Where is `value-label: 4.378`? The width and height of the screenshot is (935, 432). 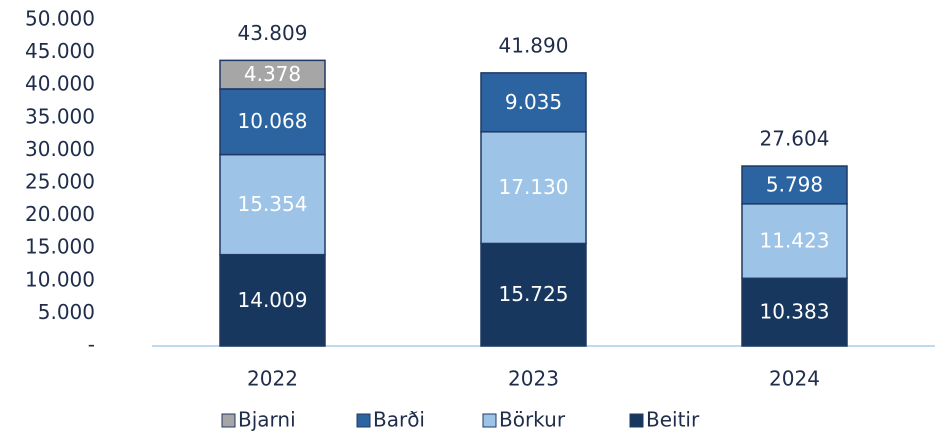
value-label: 4.378 is located at coordinates (272, 74).